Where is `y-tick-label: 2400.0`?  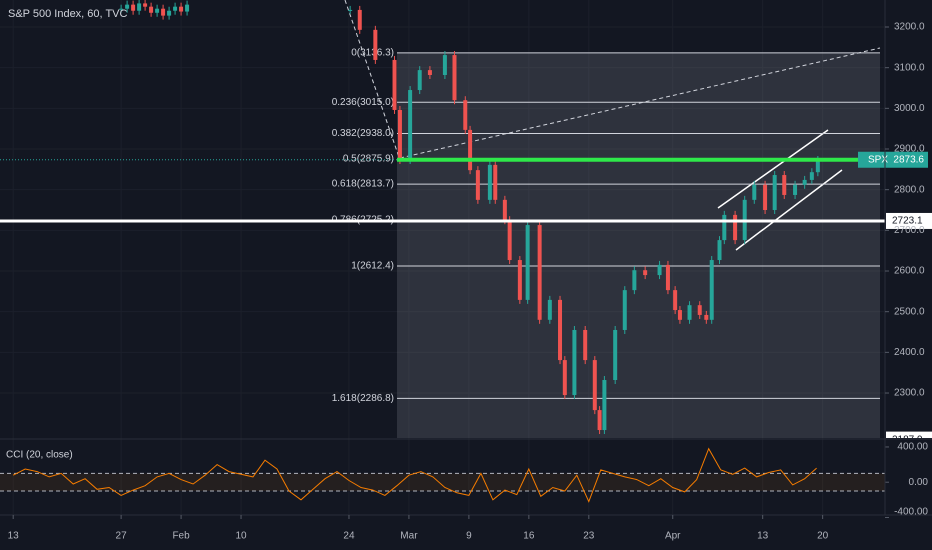 y-tick-label: 2400.0 is located at coordinates (909, 352).